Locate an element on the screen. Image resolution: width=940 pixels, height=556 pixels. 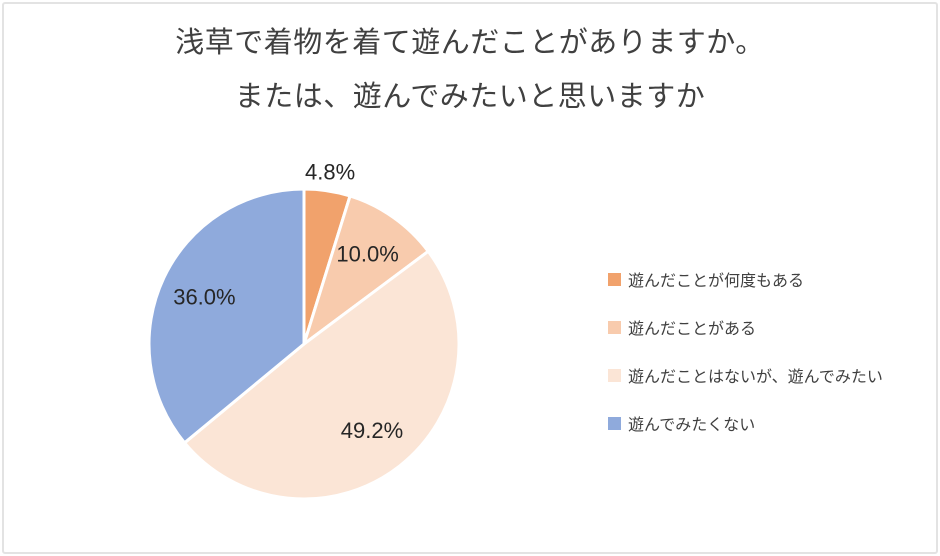
legend-item-1: 遊んだことがある is located at coordinates (745, 327).